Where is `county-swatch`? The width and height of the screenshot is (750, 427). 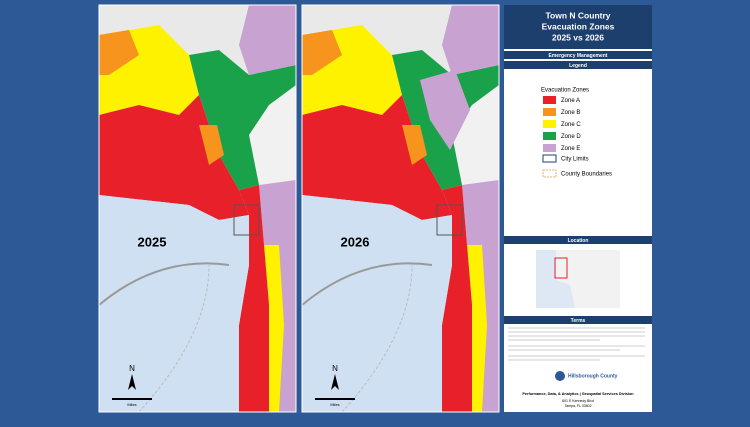 county-swatch is located at coordinates (549, 173).